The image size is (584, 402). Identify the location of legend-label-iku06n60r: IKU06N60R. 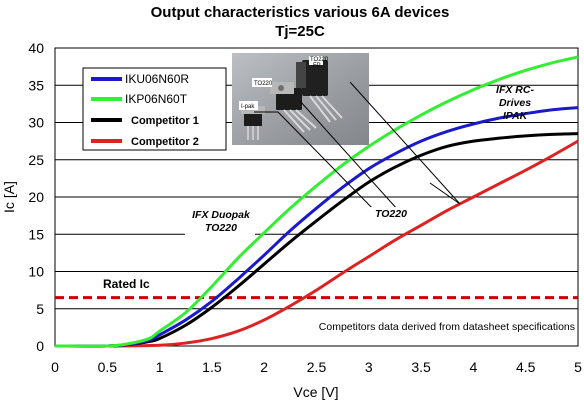
(157, 79).